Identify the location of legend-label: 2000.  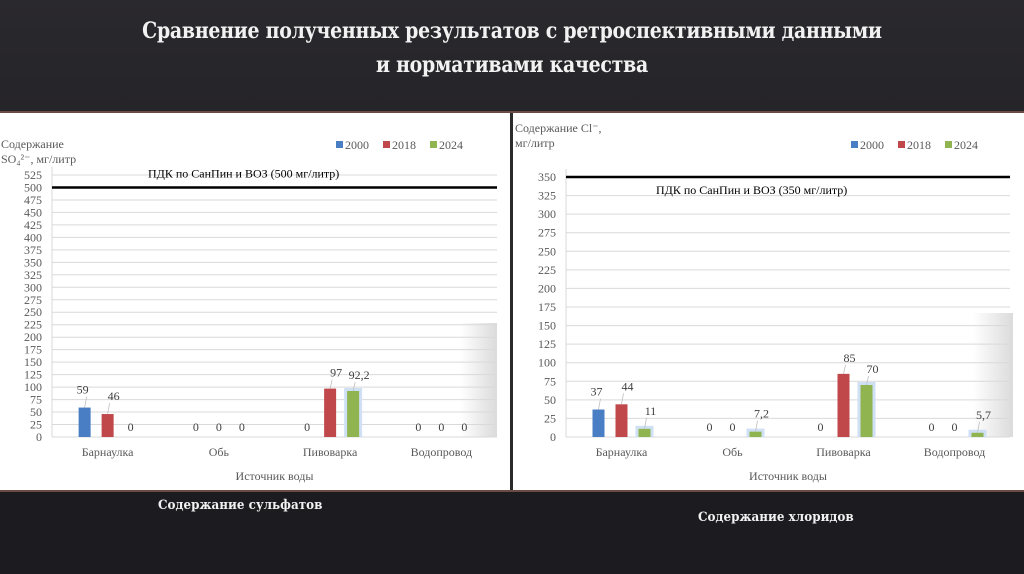
(872, 145).